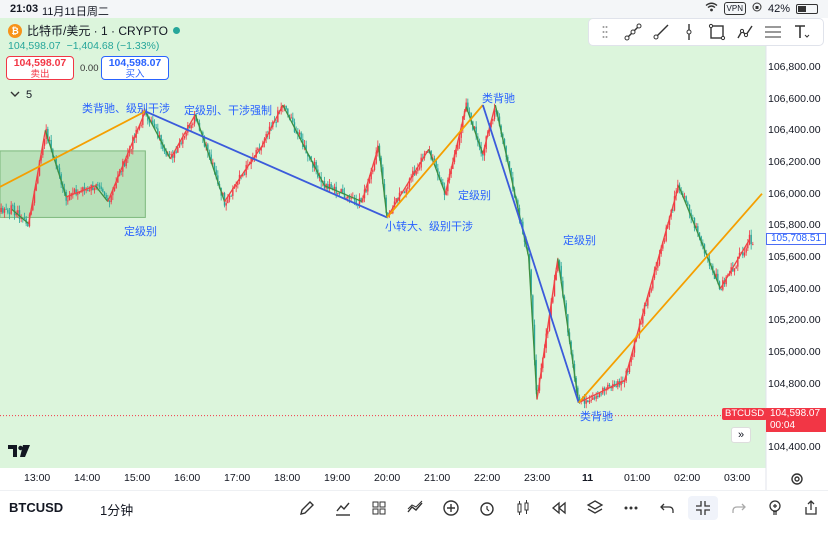 The width and height of the screenshot is (828, 544). Describe the element at coordinates (21, 95) in the screenshot. I see `indicator-collapse: 5` at that location.